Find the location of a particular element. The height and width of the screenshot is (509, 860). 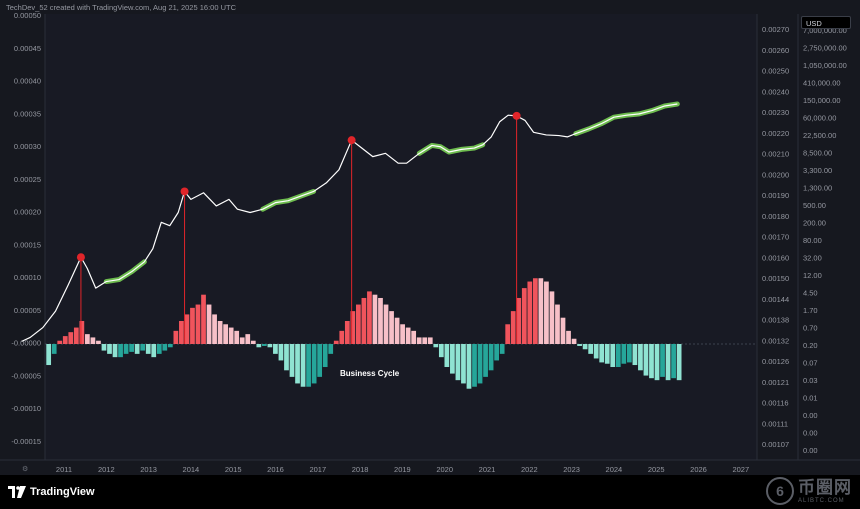

mid-axis-tick-label: 0.00121 is located at coordinates (775, 382).